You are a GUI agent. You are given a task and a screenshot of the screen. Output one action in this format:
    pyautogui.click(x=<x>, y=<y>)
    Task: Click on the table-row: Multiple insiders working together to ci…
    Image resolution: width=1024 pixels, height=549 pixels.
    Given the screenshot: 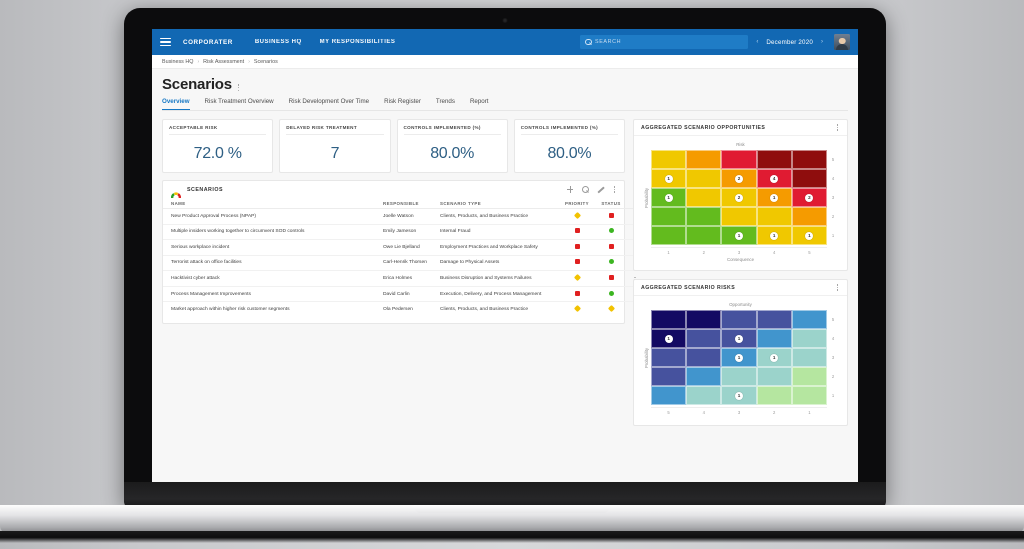 What is the action you would take?
    pyautogui.click(x=402, y=232)
    